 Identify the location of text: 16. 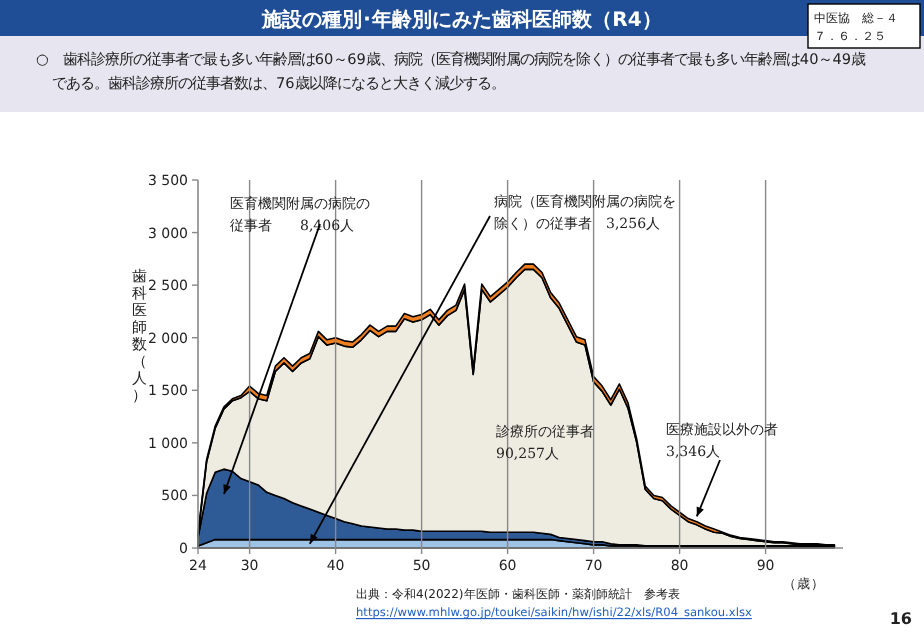
(901, 619).